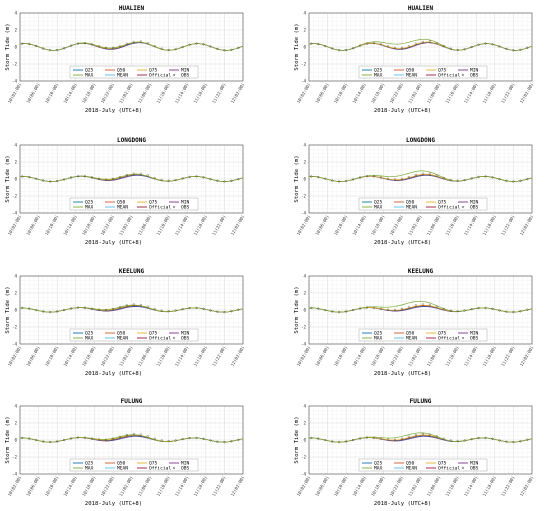  What do you see at coordinates (132, 271) in the screenshot?
I see `panel-title: KEELUNG` at bounding box center [132, 271].